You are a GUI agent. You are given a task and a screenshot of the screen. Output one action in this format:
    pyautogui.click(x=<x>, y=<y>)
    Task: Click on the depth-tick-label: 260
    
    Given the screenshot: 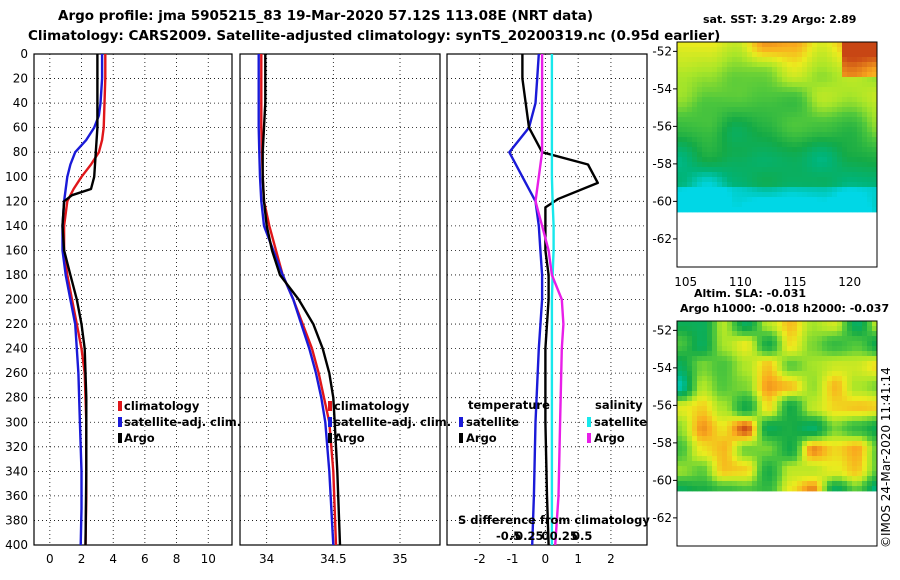 What is the action you would take?
    pyautogui.click(x=16, y=373)
    